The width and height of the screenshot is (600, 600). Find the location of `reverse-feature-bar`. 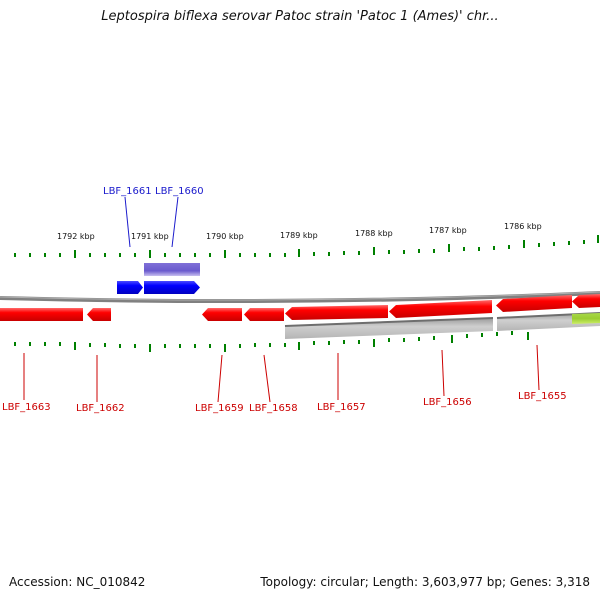

reverse-feature-bar is located at coordinates (389, 328).